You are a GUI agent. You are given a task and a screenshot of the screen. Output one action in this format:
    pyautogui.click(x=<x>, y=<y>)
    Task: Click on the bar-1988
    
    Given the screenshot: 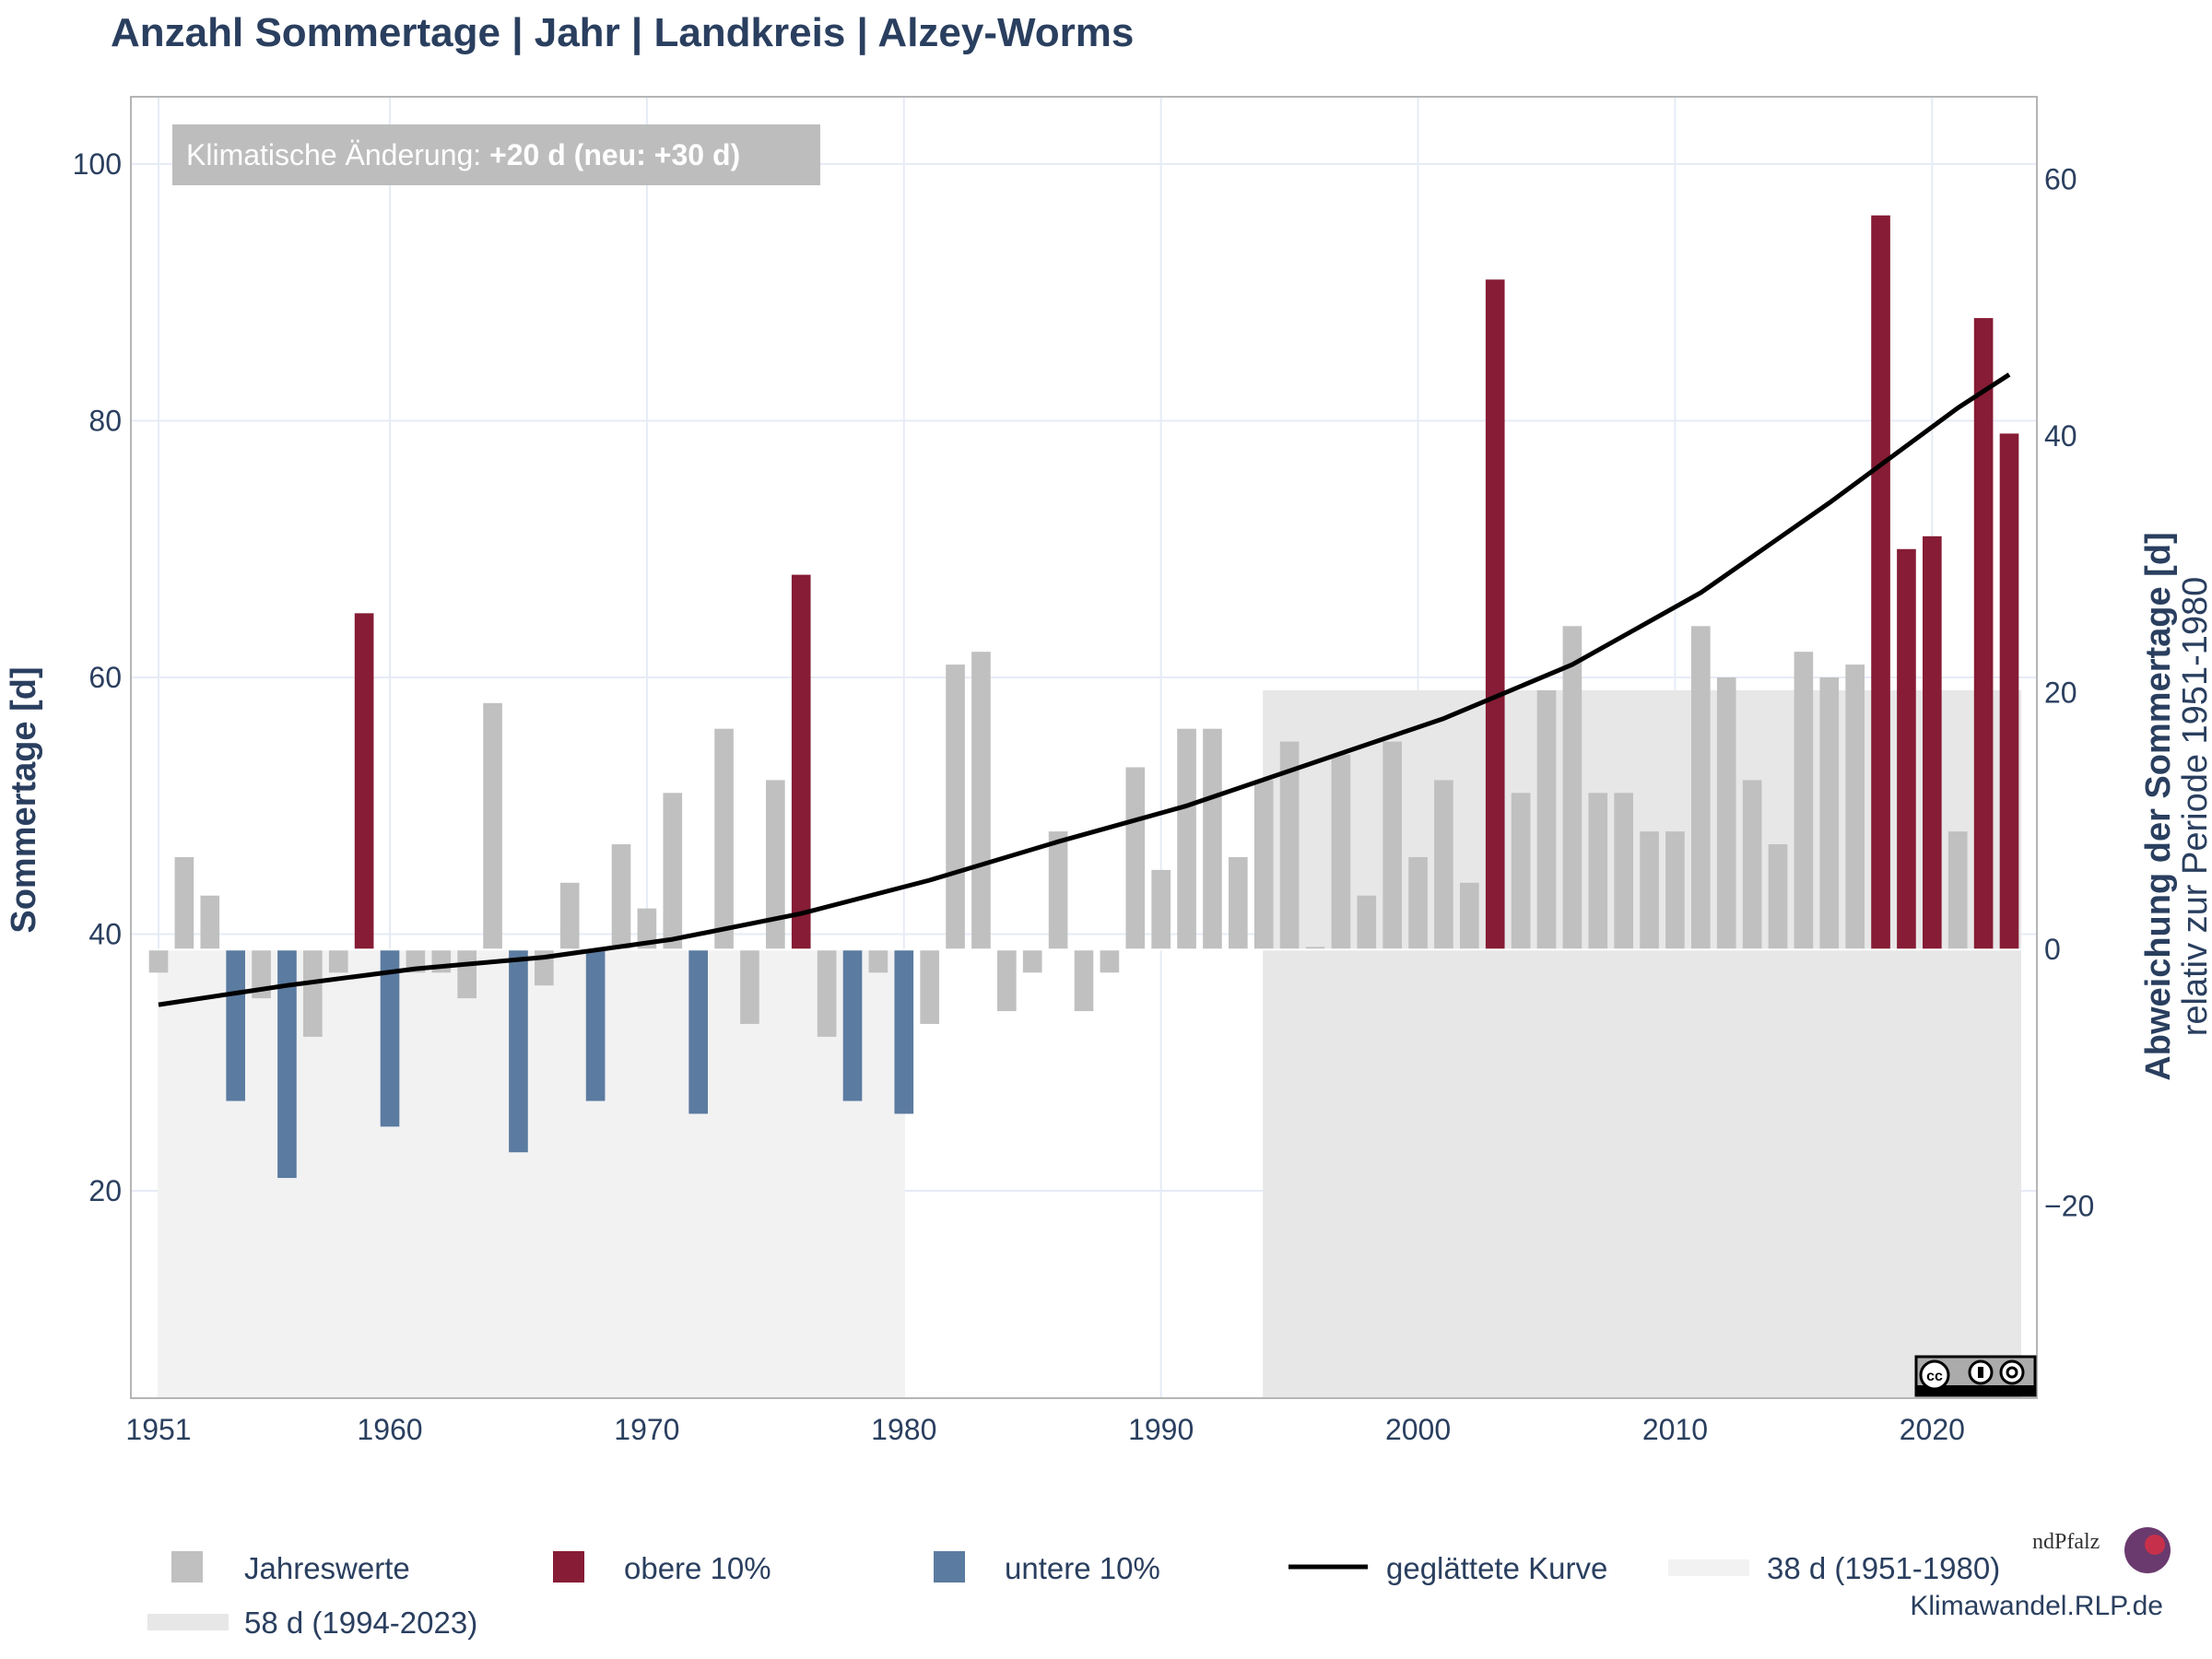 What is the action you would take?
    pyautogui.click(x=1110, y=961)
    